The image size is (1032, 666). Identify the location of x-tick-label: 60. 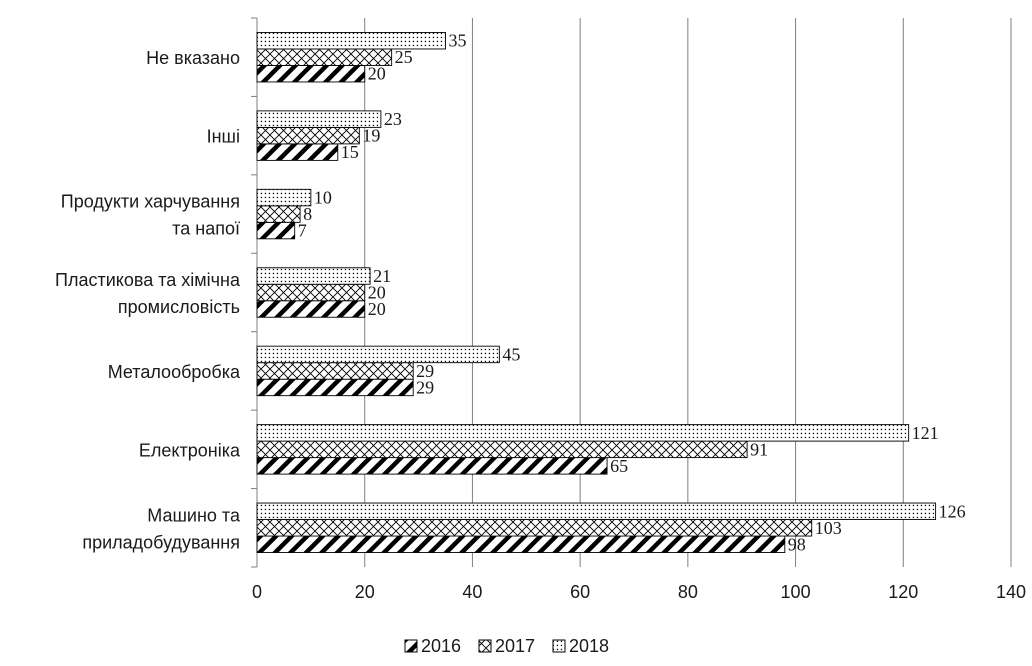
(580, 592).